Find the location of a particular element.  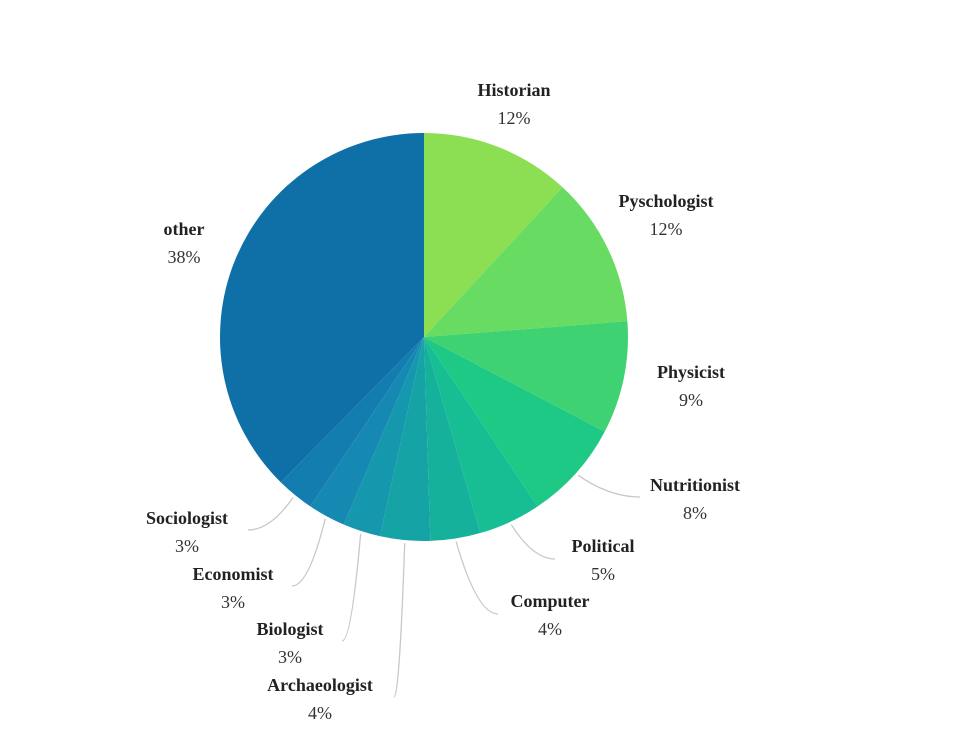

slice-label-computer: Computer is located at coordinates (550, 601).